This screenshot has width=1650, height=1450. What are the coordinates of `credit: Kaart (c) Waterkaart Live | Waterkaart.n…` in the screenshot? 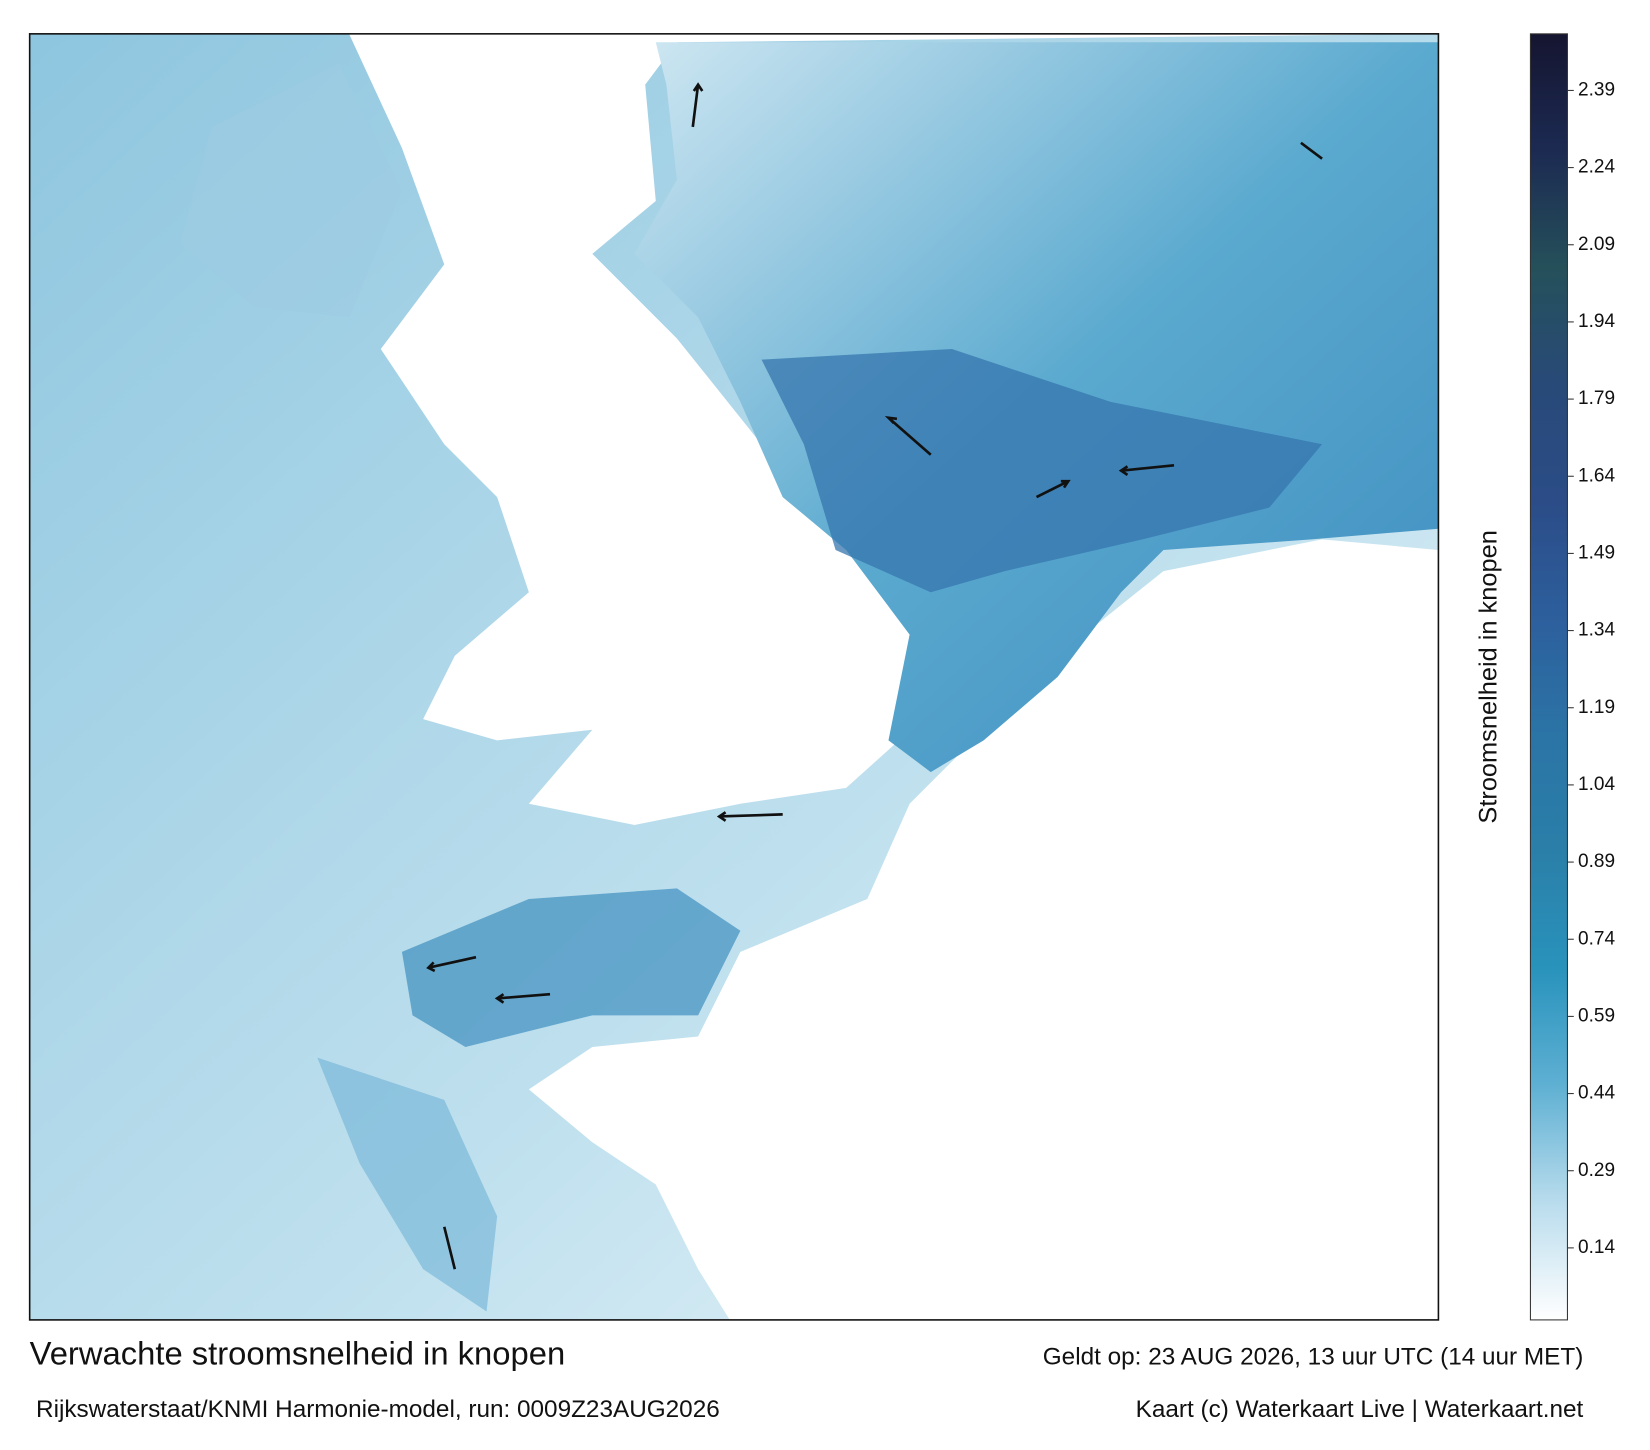 It's located at (1360, 1409).